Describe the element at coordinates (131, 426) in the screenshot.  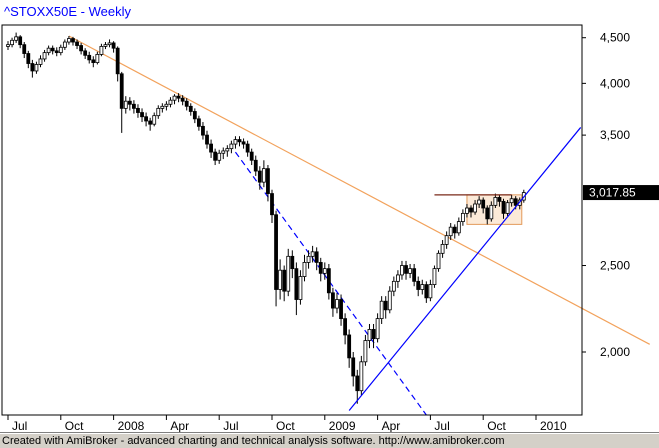
I see `x-axis-label: 2008` at that location.